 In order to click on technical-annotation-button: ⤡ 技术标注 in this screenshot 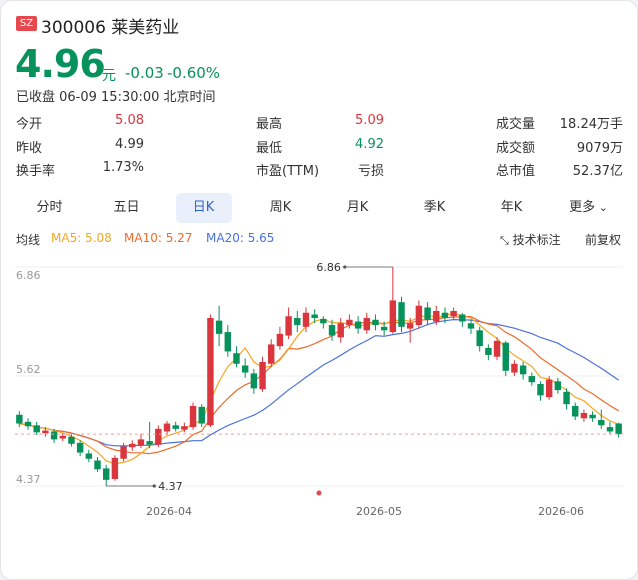, I will do `click(530, 240)`.